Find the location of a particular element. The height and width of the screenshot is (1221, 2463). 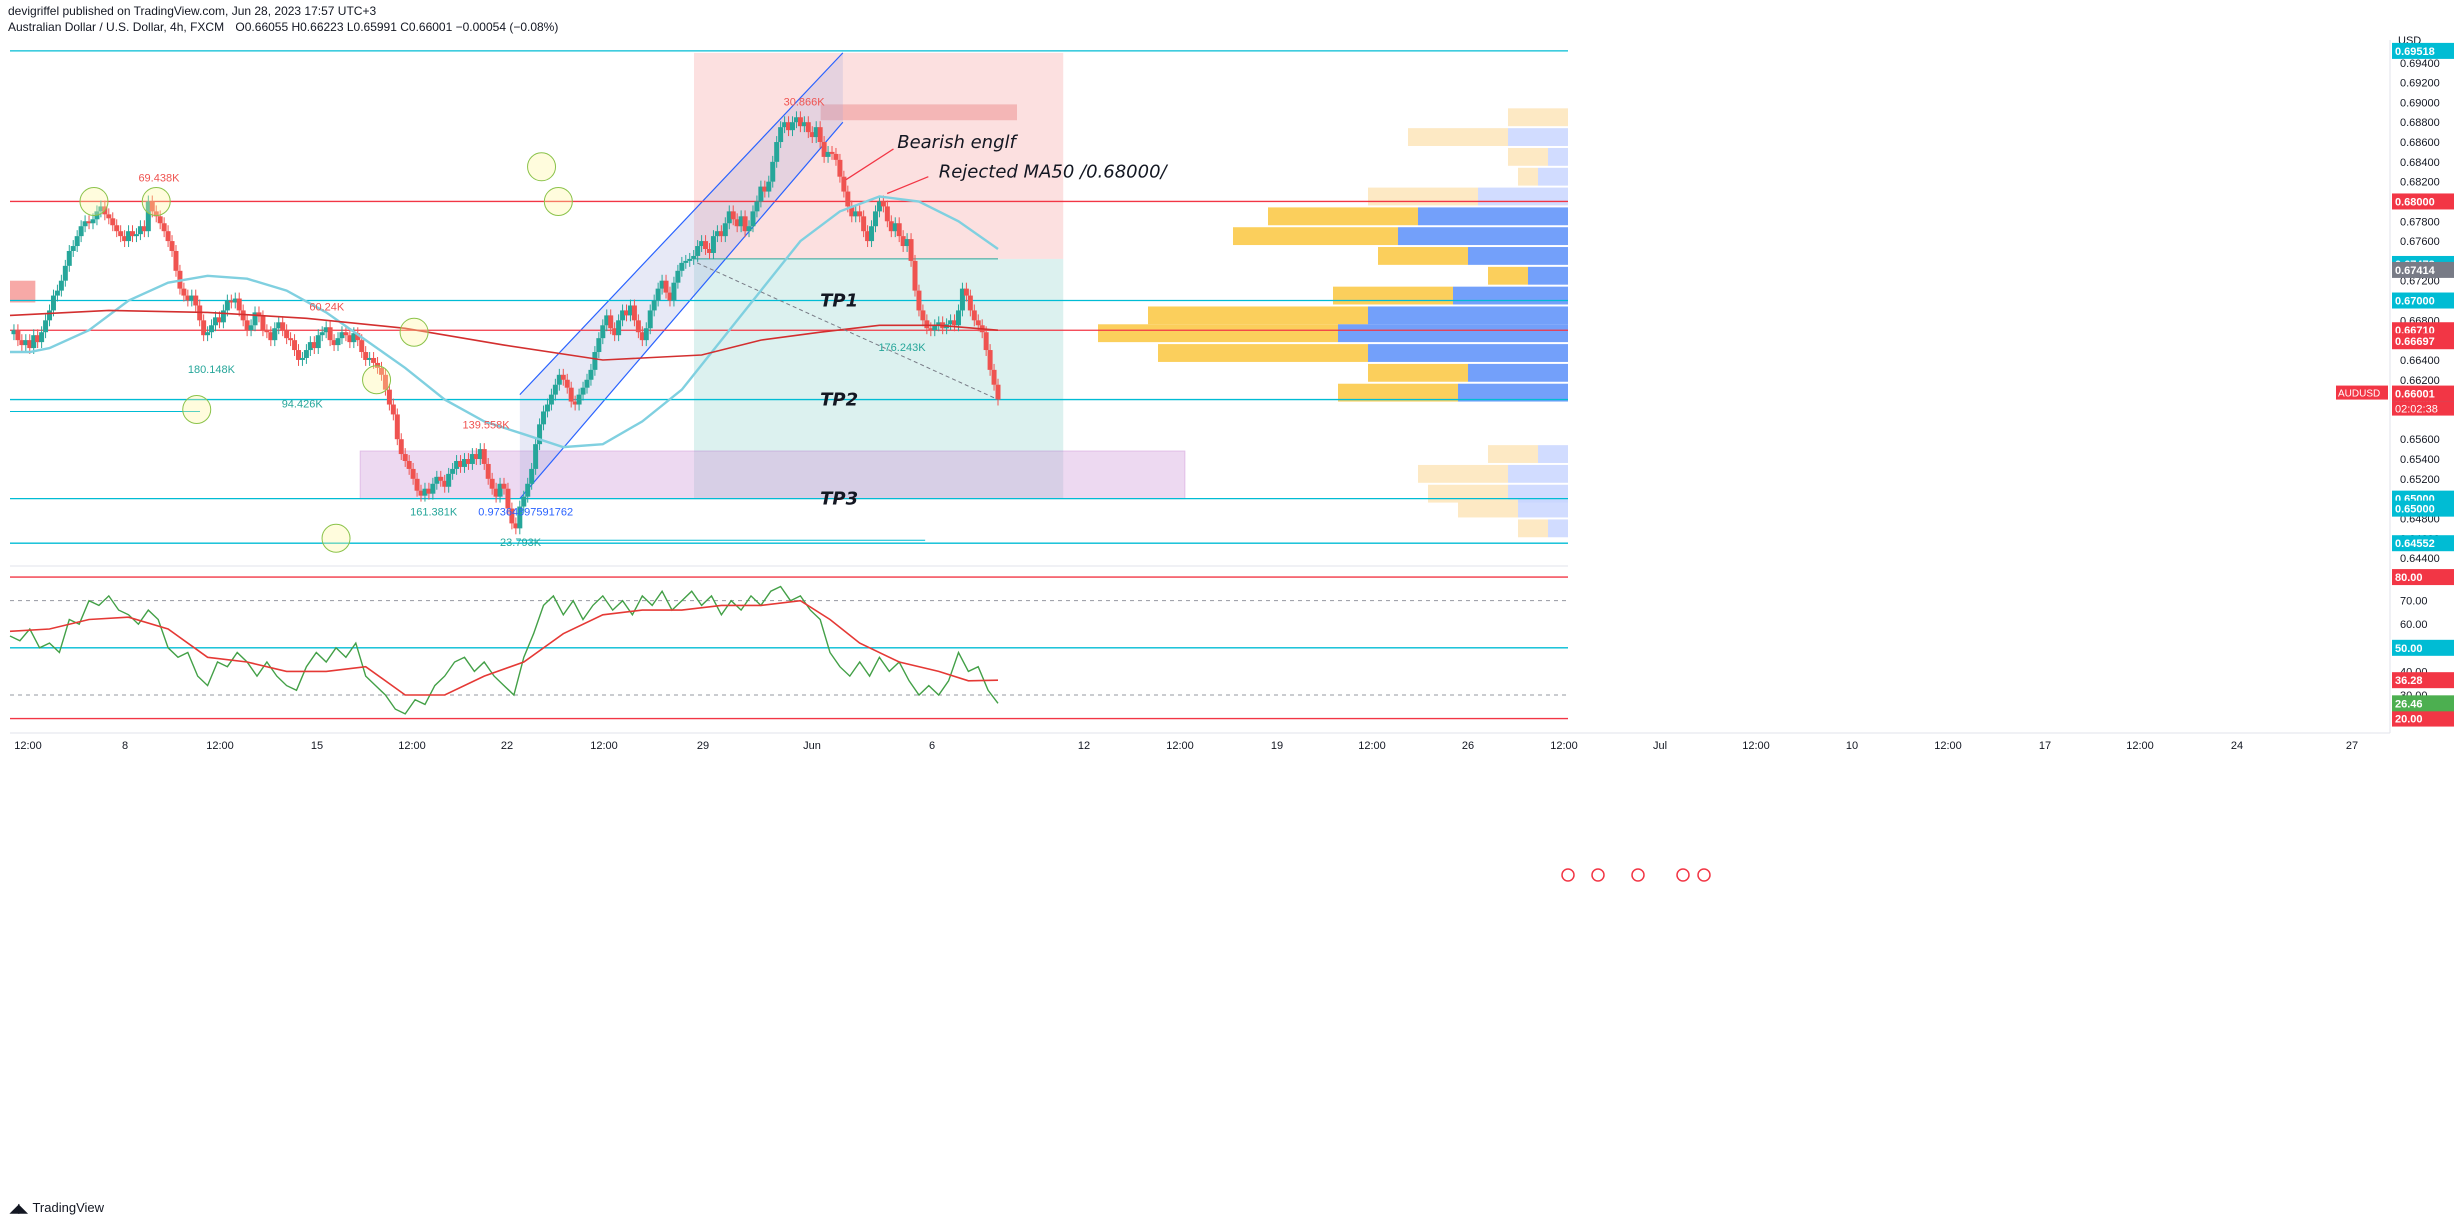

level-price-tag-bg is located at coordinates (2423, 543).